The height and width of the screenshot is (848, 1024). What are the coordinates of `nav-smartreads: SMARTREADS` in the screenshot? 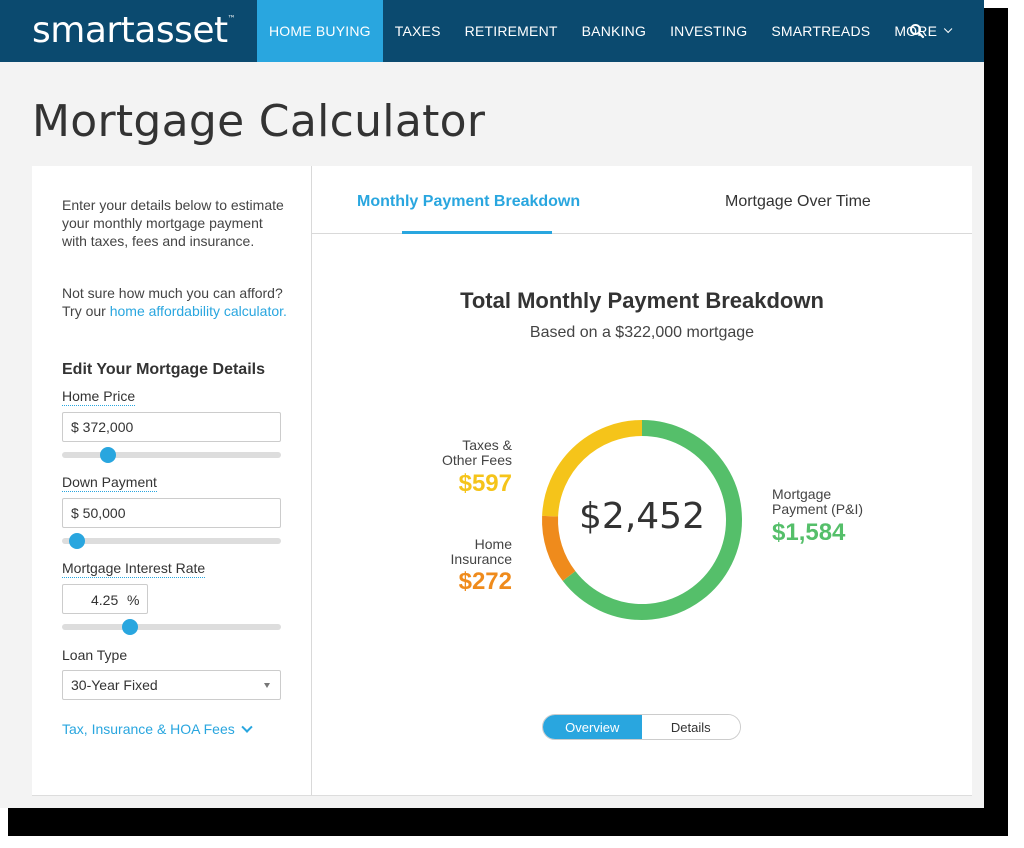 It's located at (821, 31).